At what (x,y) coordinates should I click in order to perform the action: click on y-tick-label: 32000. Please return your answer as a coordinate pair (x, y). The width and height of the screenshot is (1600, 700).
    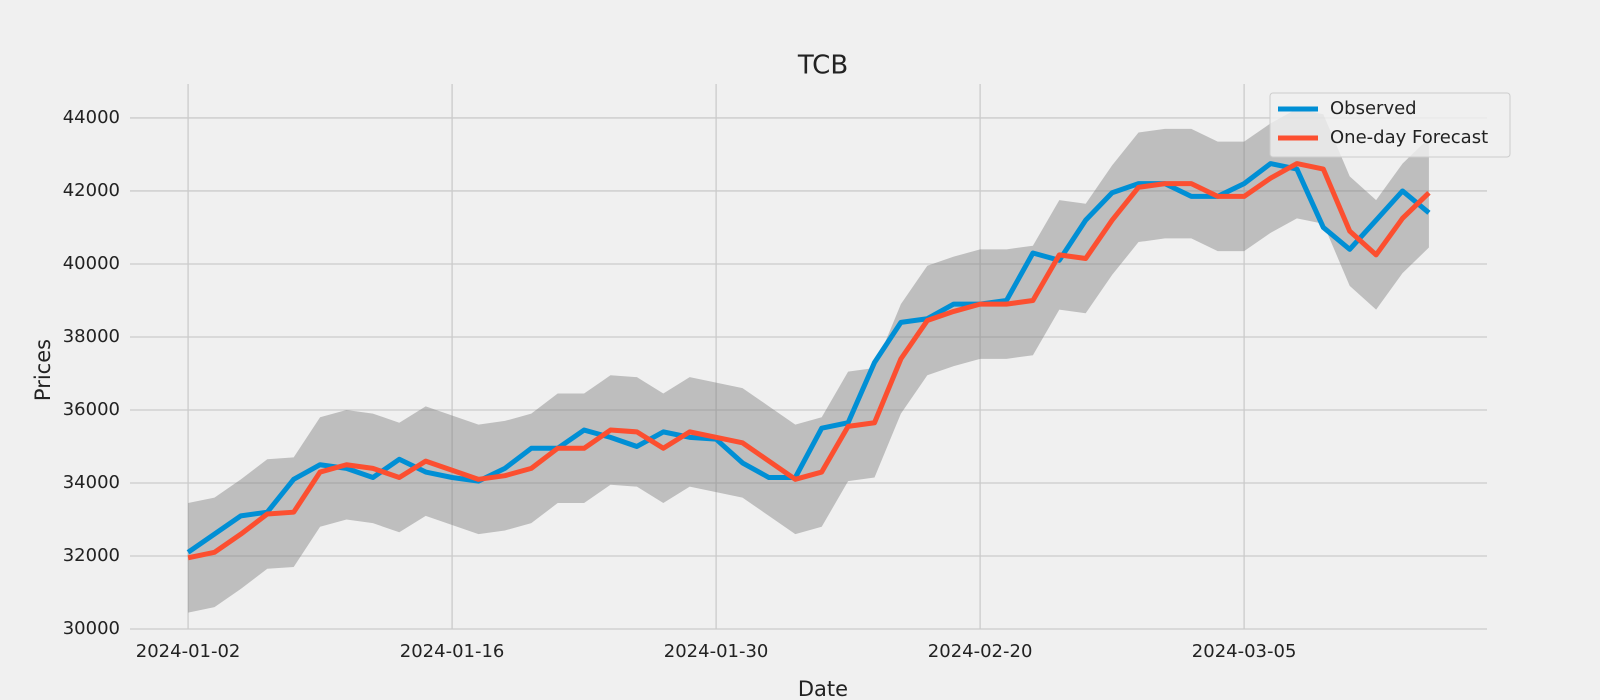
    Looking at the image, I should click on (91, 555).